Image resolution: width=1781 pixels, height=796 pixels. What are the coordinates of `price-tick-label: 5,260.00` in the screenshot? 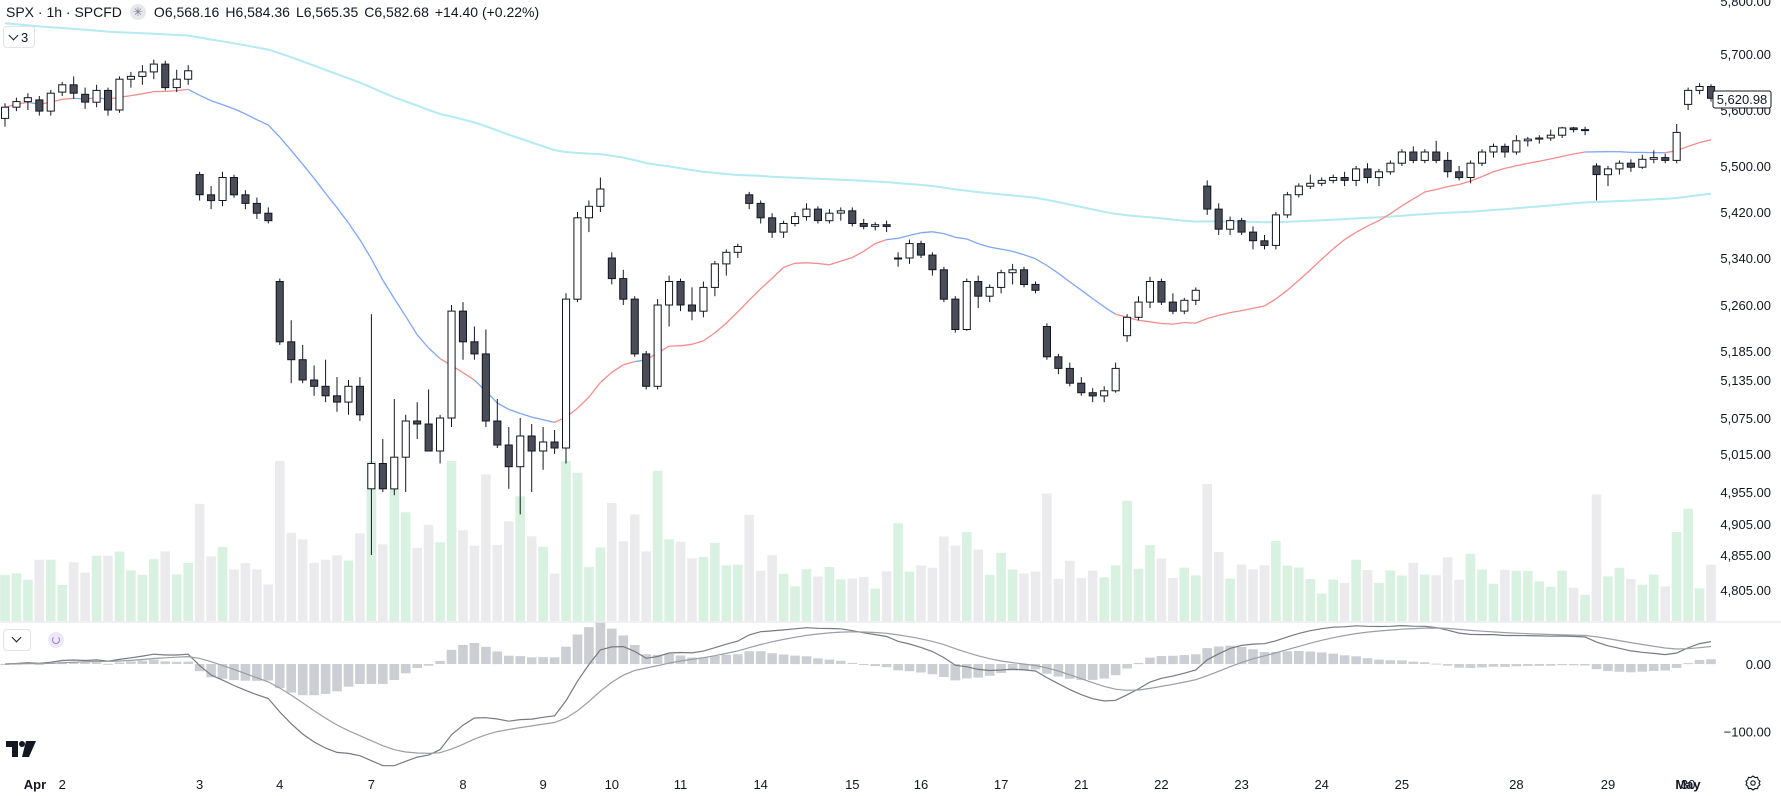 It's located at (1745, 305).